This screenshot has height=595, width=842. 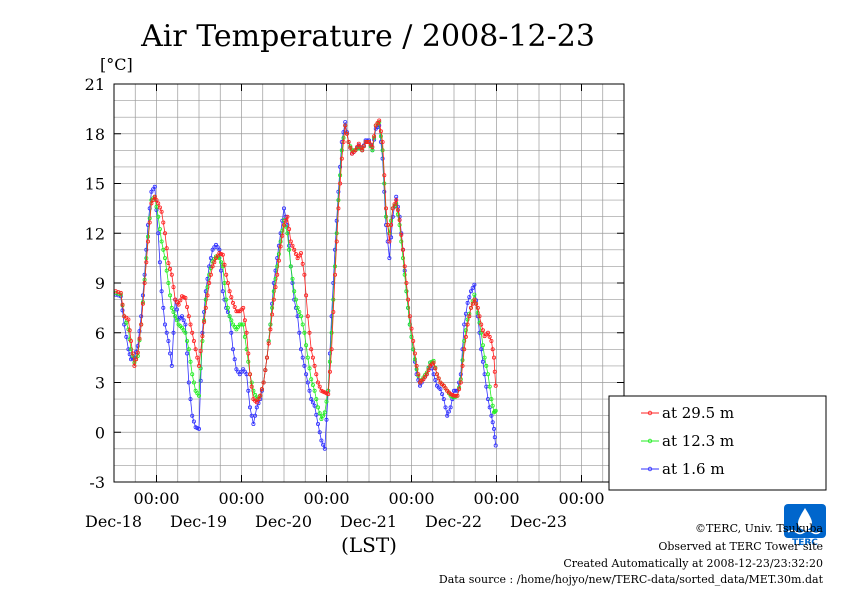 What do you see at coordinates (116, 64) in the screenshot?
I see `y-axis-label: [°C]` at bounding box center [116, 64].